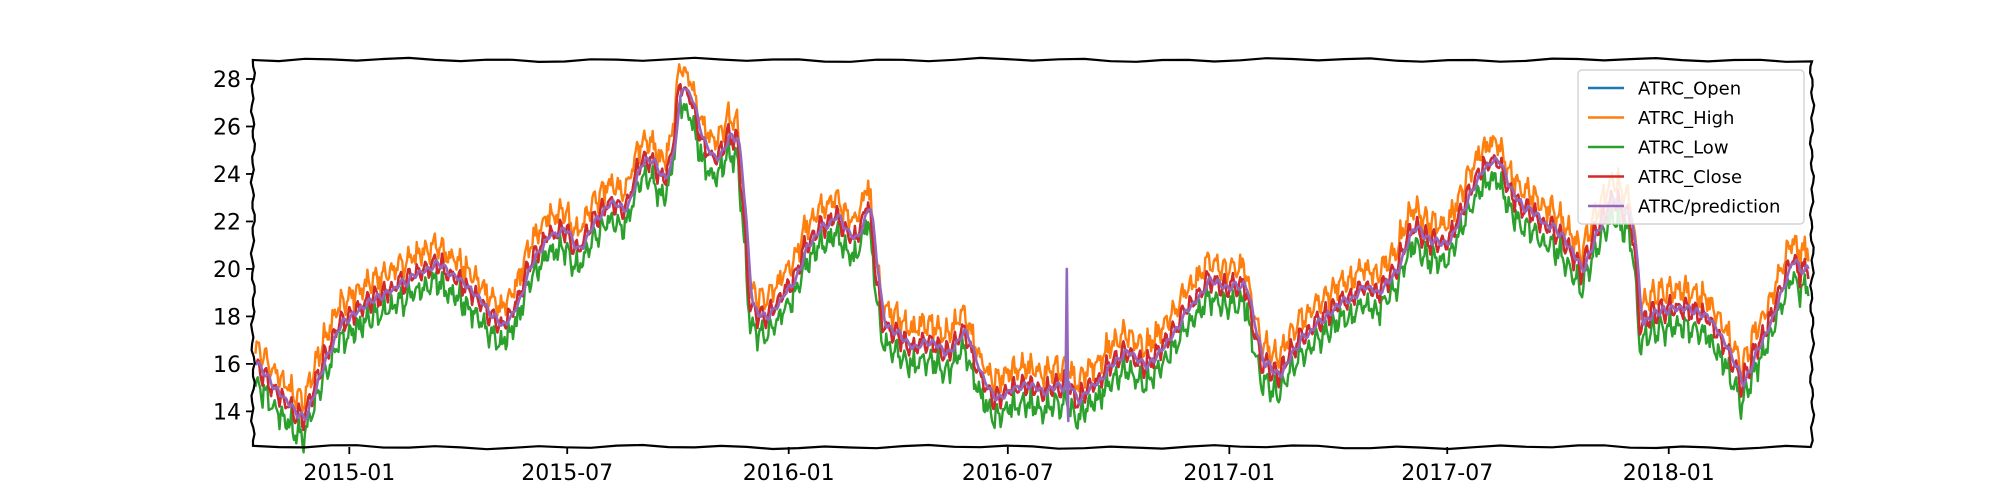 Image resolution: width=2000 pixels, height=500 pixels. Describe the element at coordinates (349, 473) in the screenshot. I see `x-tick-label: 2015-01` at that location.